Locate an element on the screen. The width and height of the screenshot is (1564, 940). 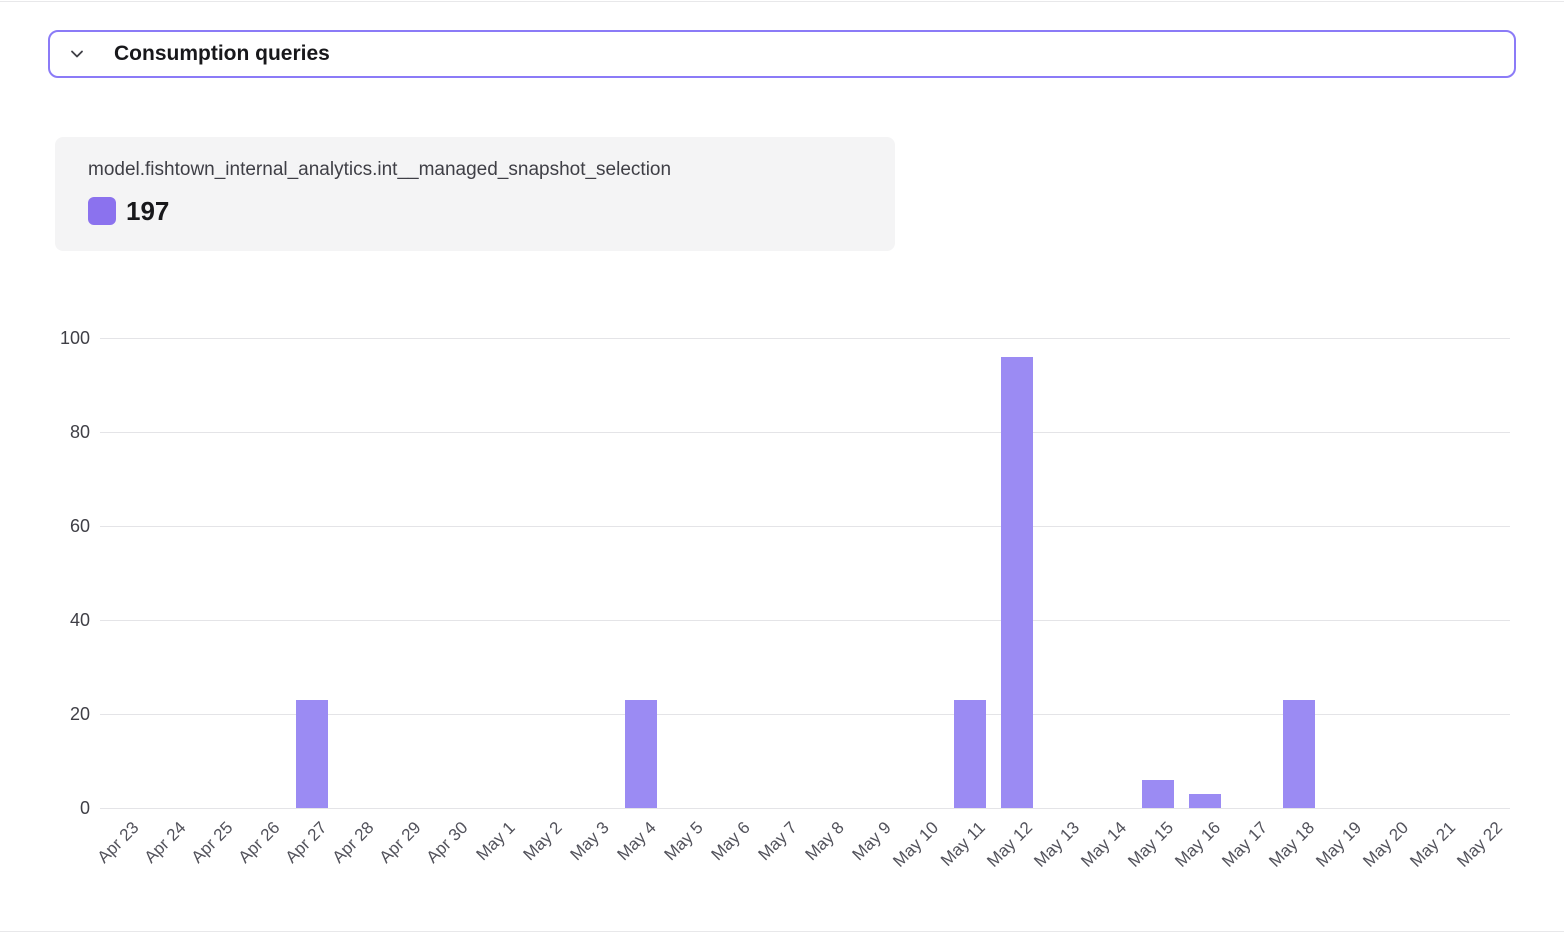
y-axis-tick-label: 80 is located at coordinates (79, 432).